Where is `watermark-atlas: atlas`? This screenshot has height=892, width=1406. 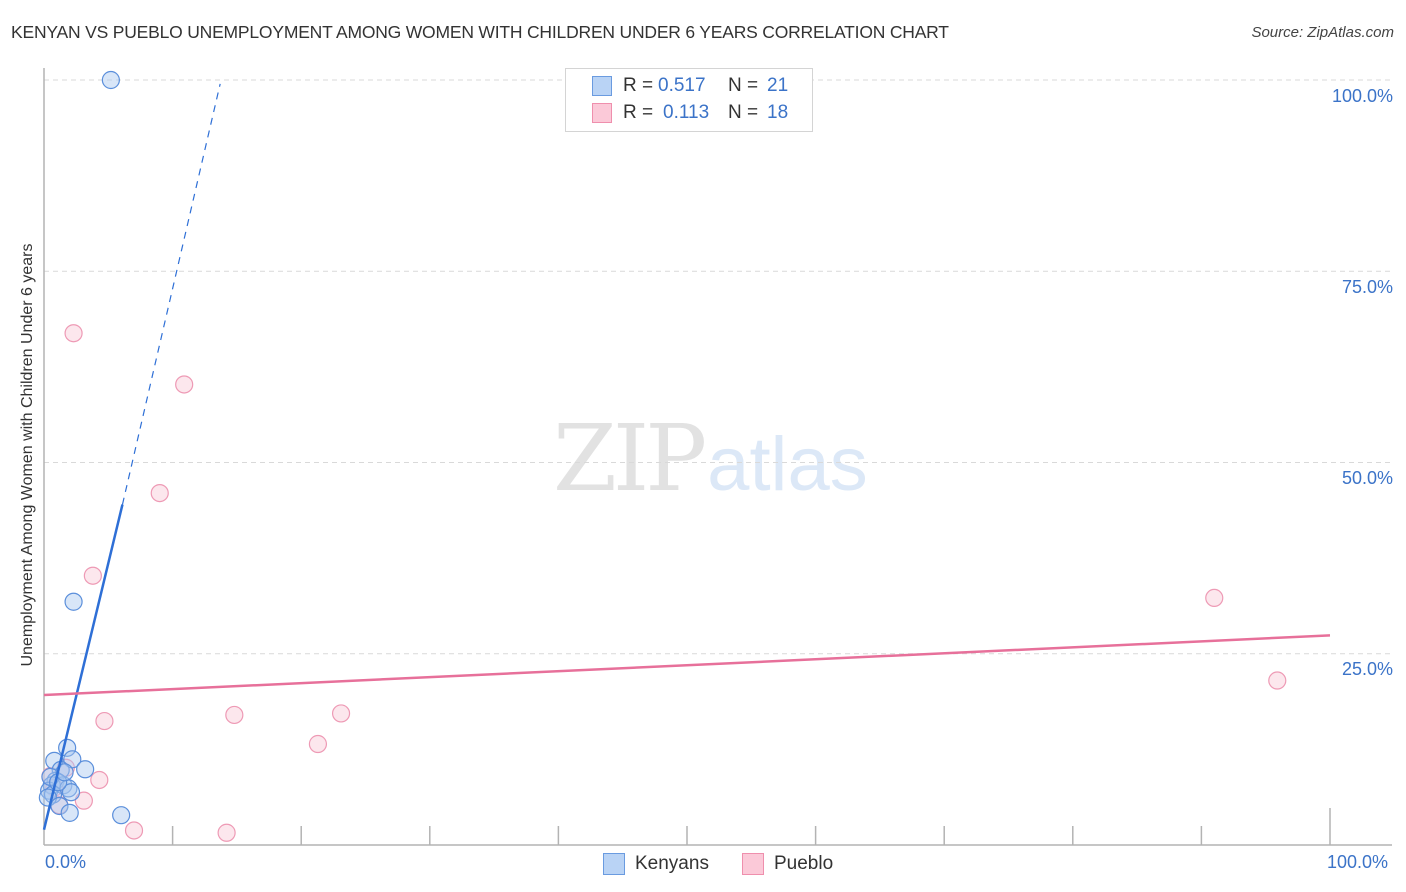
watermark-atlas: atlas is located at coordinates (787, 464).